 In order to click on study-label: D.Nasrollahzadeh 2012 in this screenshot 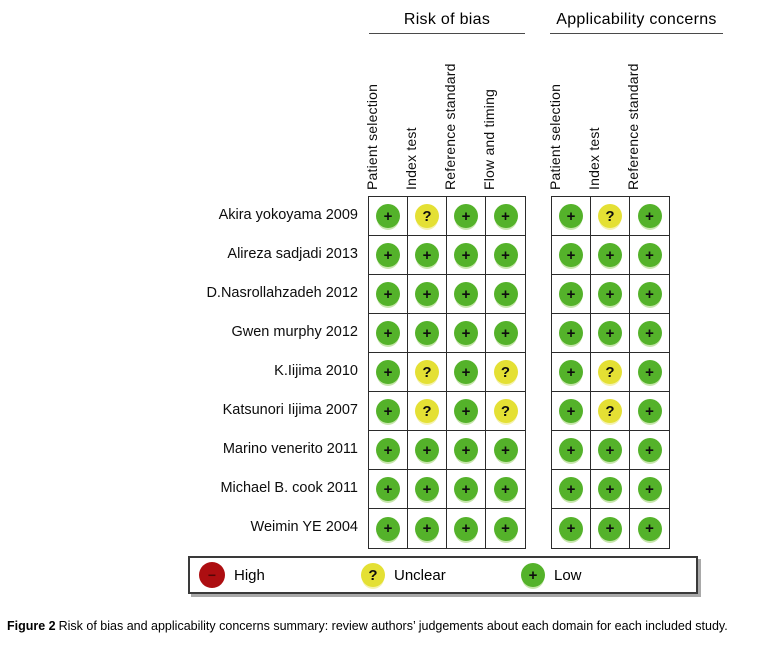, I will do `click(282, 293)`.